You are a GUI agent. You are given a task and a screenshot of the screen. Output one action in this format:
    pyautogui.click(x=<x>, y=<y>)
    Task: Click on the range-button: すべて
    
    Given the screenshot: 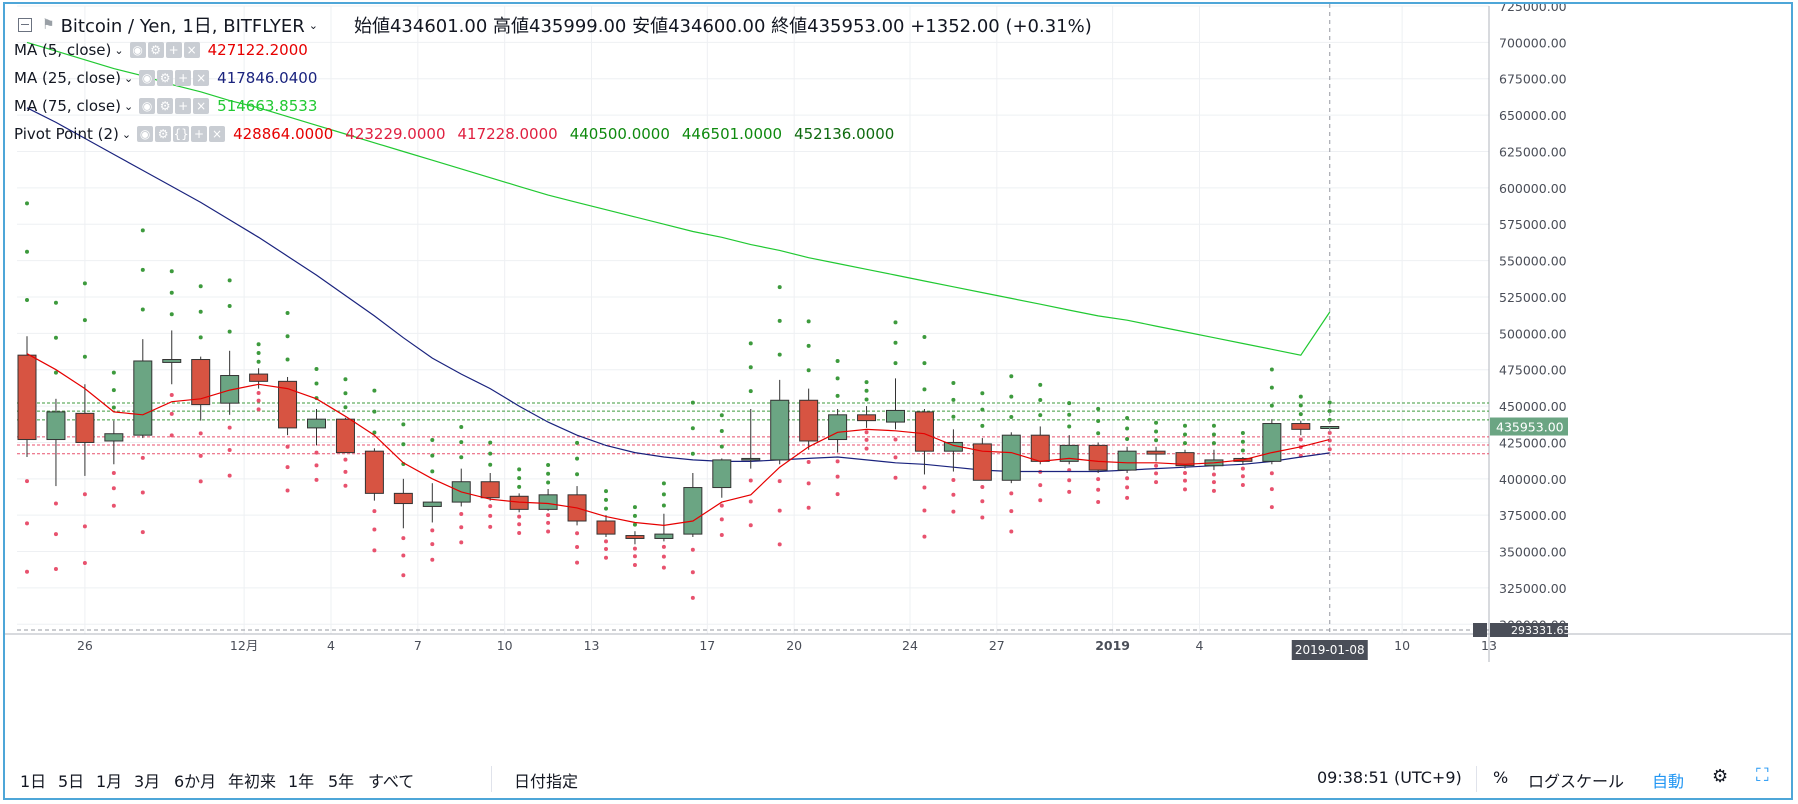 What is the action you would take?
    pyautogui.click(x=391, y=781)
    